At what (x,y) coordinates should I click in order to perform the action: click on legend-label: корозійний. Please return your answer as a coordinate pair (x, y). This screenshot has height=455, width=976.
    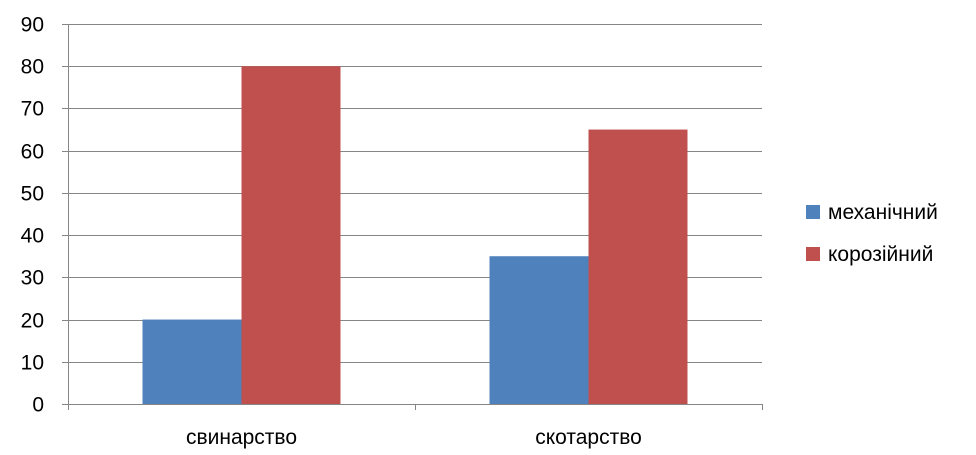
    Looking at the image, I should click on (880, 254).